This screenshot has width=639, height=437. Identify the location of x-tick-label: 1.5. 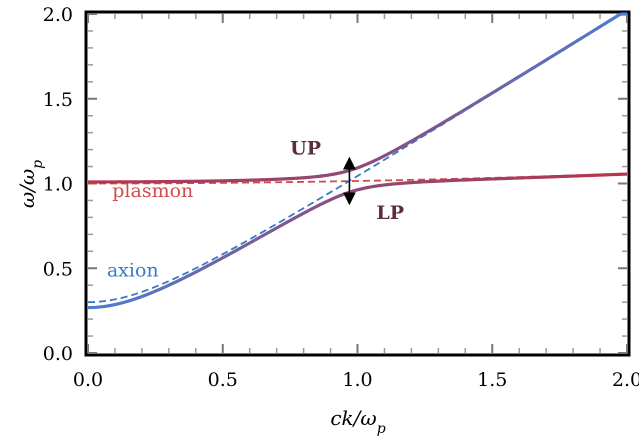
(492, 380).